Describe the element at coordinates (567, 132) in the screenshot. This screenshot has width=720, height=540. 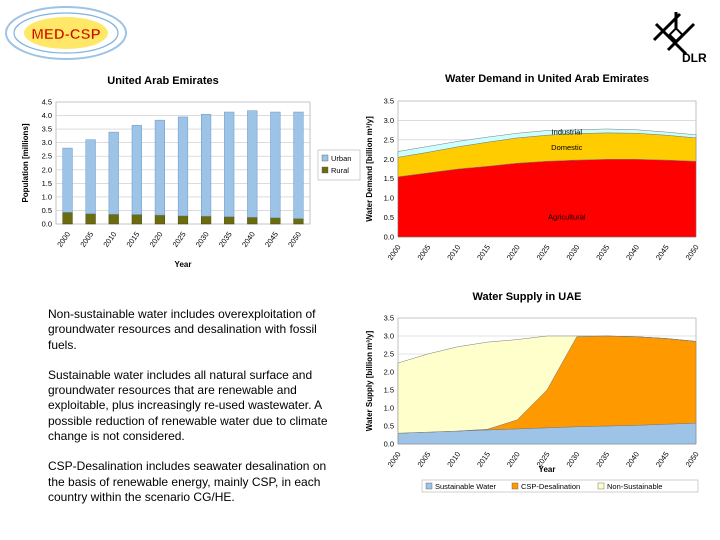
I see `area-label: Industrial` at that location.